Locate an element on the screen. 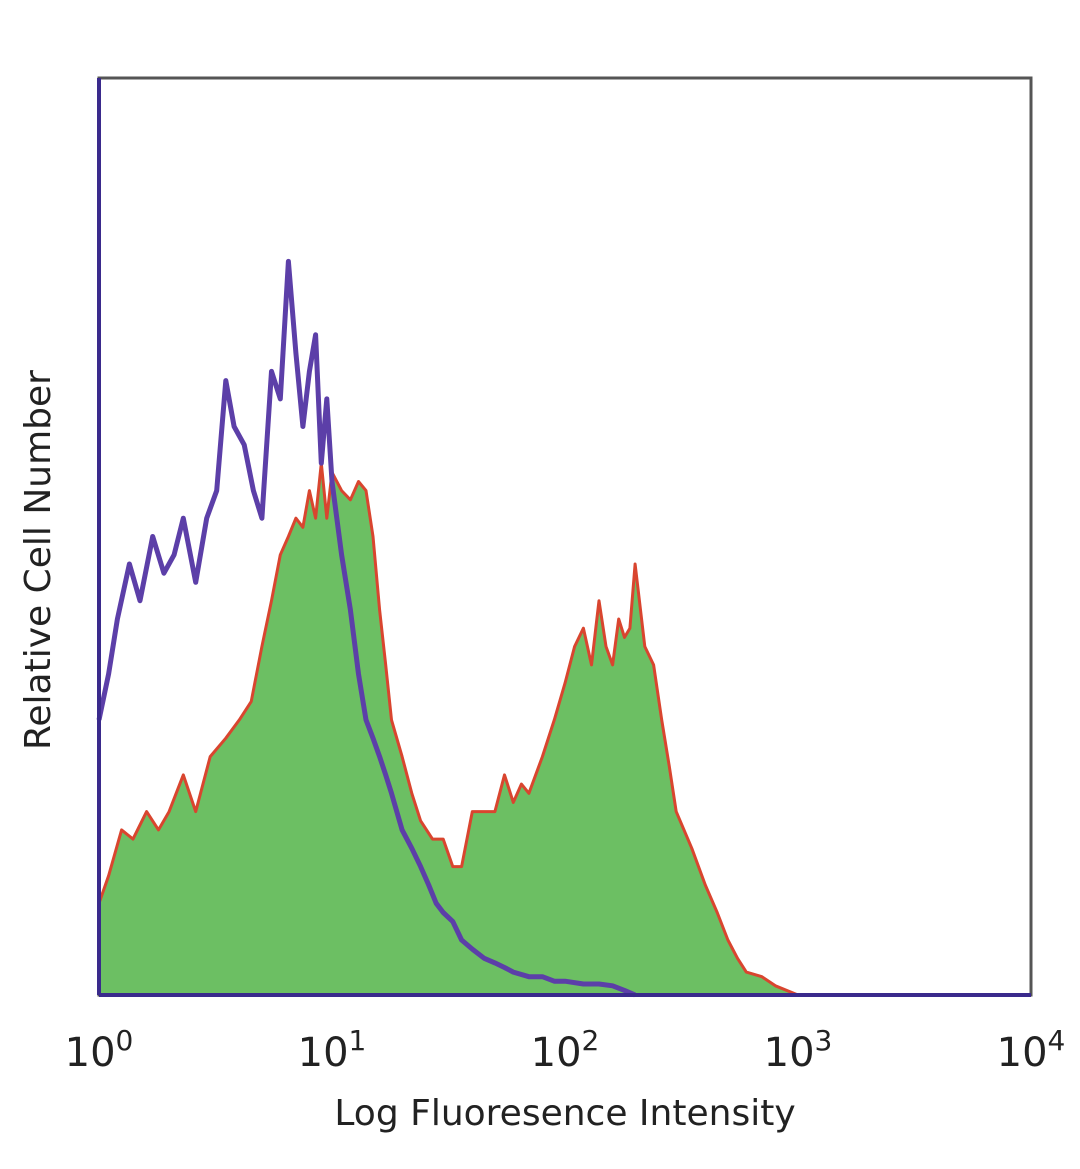  x-tick-labels: 100 101 102 103 104 is located at coordinates (565, 1050).